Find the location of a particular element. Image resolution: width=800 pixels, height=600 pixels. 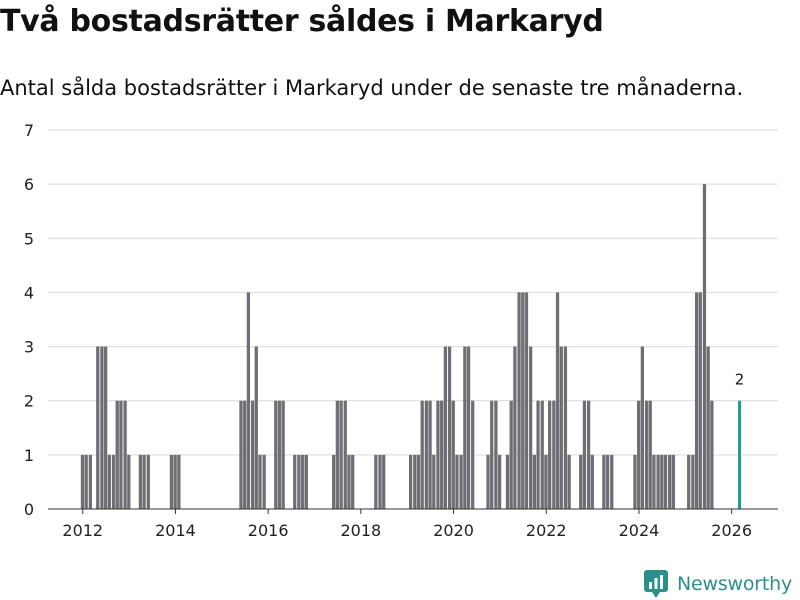

x-tick-label-2026: 2026 is located at coordinates (731, 530).